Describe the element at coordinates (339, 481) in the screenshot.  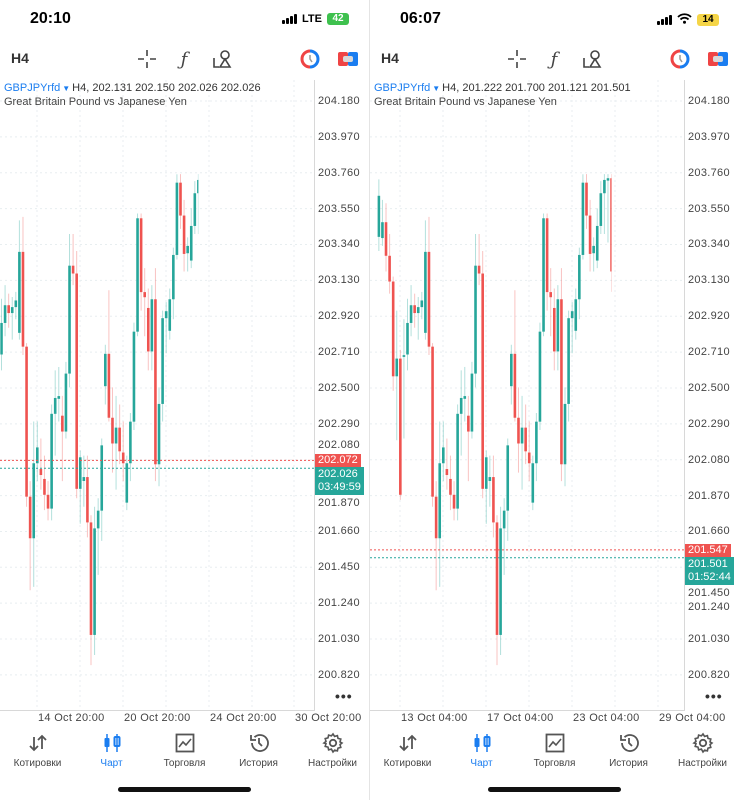
I see `bid-price-tag: 202.026 03:49:59` at that location.